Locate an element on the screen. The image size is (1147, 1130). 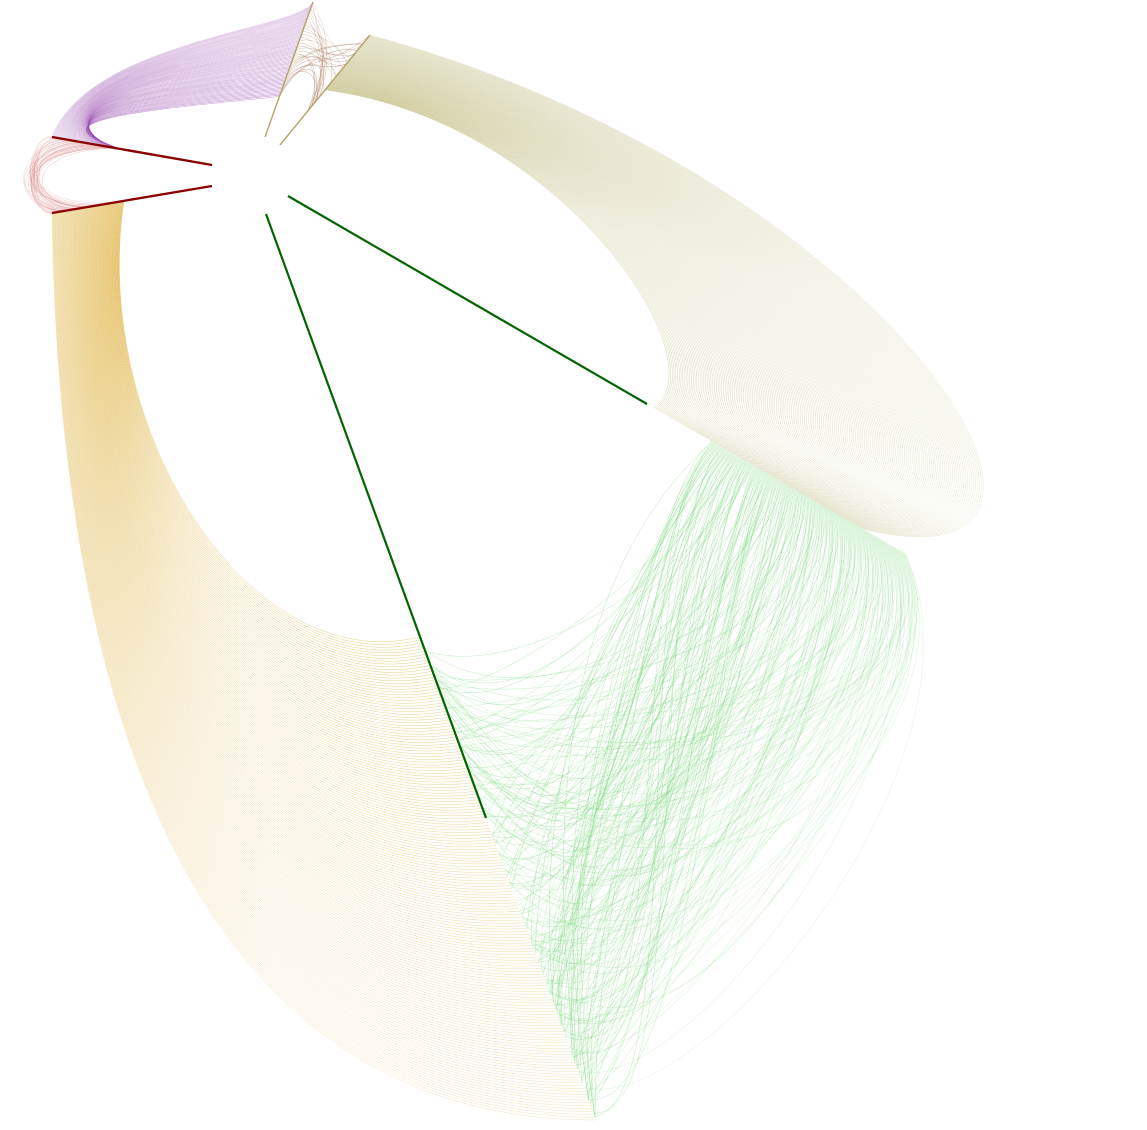
pink-bundle is located at coordinates (70, 175).